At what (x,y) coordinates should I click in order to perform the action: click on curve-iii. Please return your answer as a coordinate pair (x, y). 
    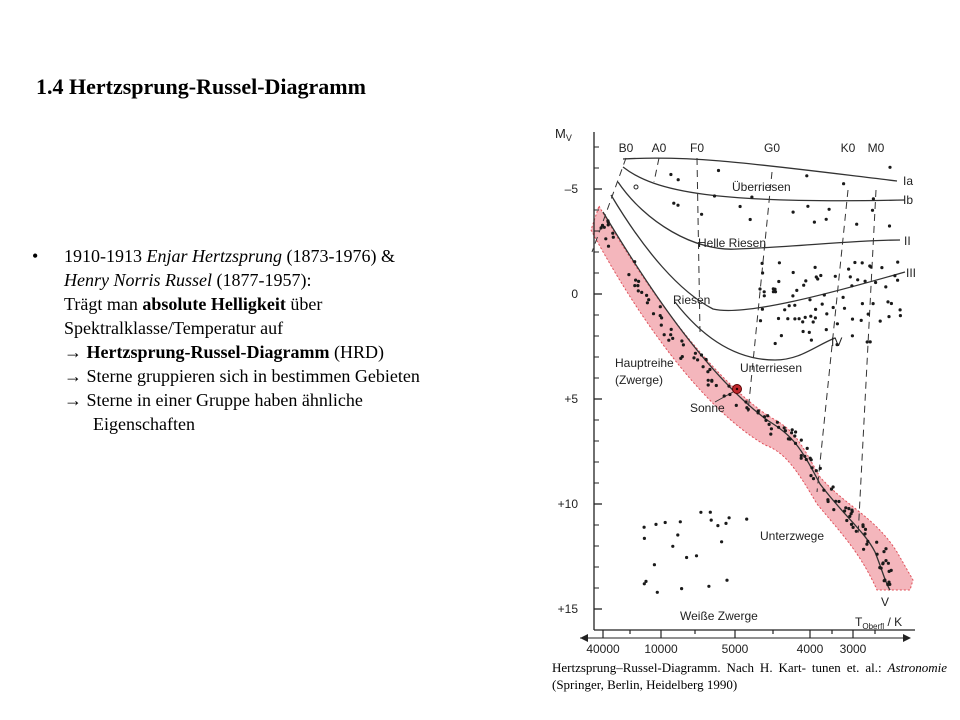
    Looking at the image, I should click on (758, 253).